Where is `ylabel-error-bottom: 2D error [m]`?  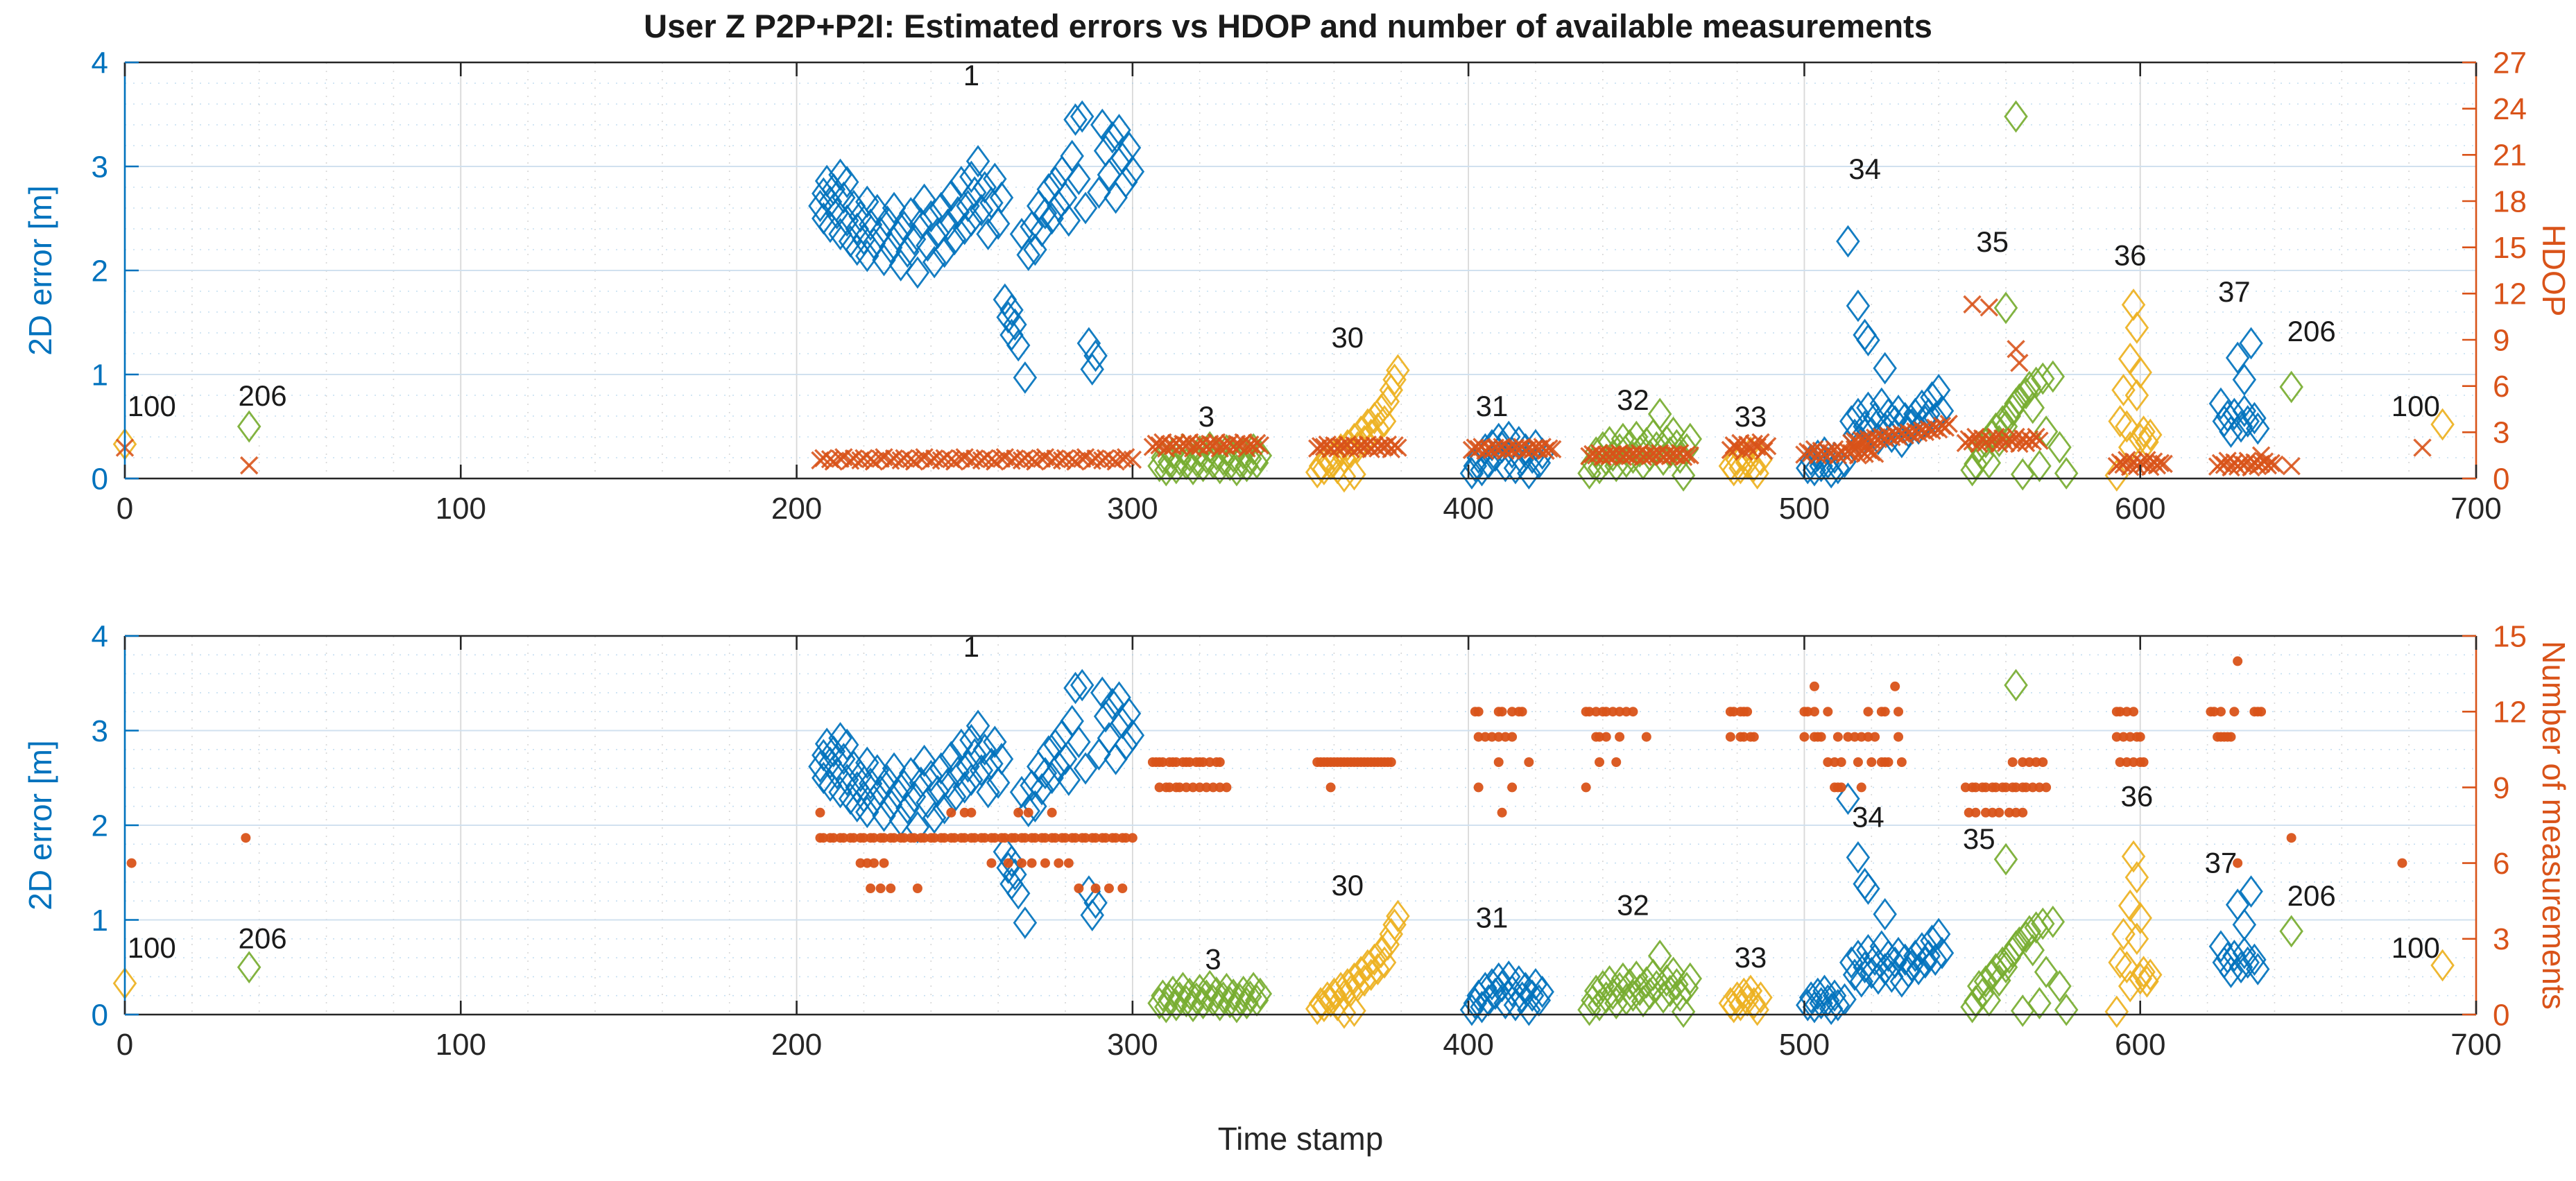
ylabel-error-bottom: 2D error [m] is located at coordinates (40, 825).